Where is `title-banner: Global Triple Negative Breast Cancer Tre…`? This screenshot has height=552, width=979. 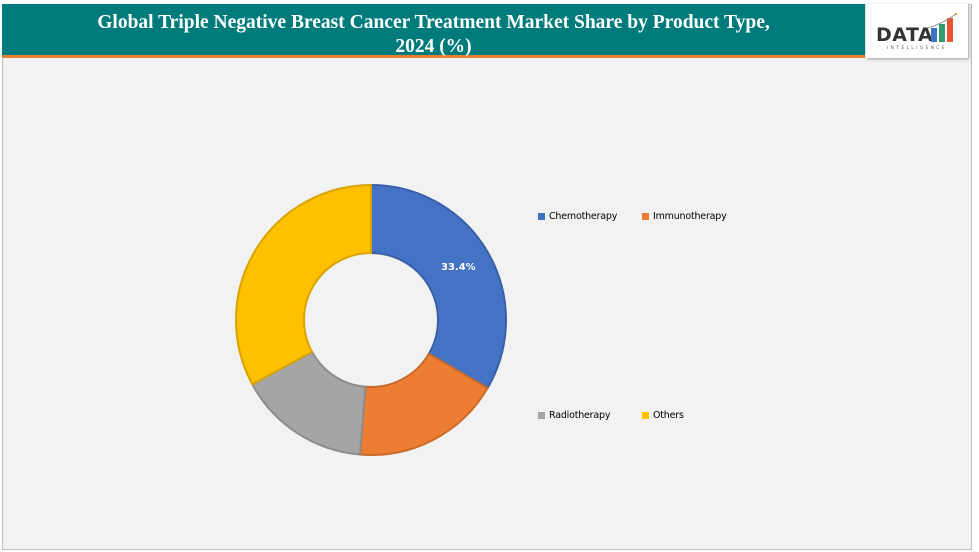
title-banner: Global Triple Negative Breast Cancer Tre… is located at coordinates (433, 31).